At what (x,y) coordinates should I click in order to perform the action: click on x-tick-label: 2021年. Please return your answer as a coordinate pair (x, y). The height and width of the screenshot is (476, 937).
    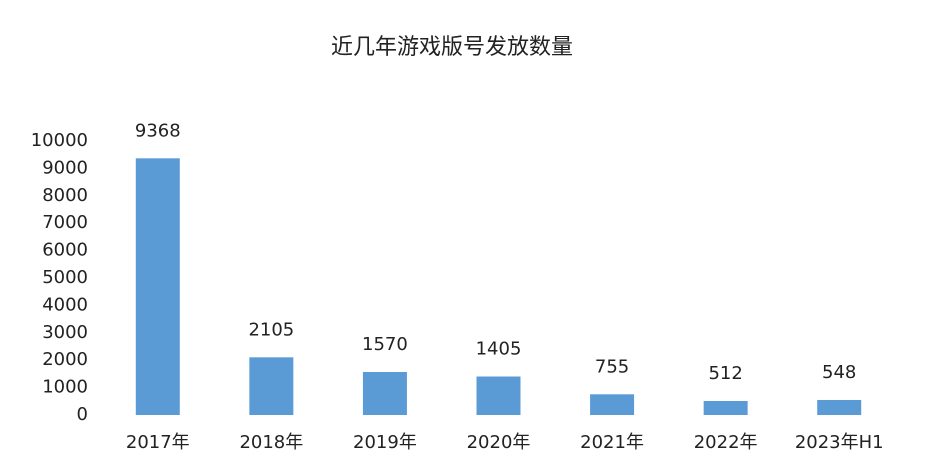
    Looking at the image, I should click on (612, 442).